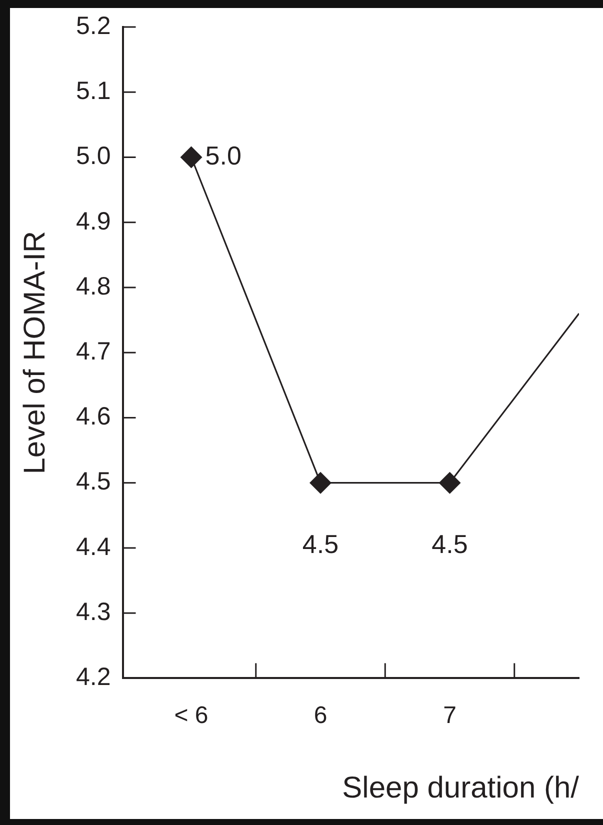 The width and height of the screenshot is (603, 825). I want to click on y-tick-label: 4.3, so click(93, 612).